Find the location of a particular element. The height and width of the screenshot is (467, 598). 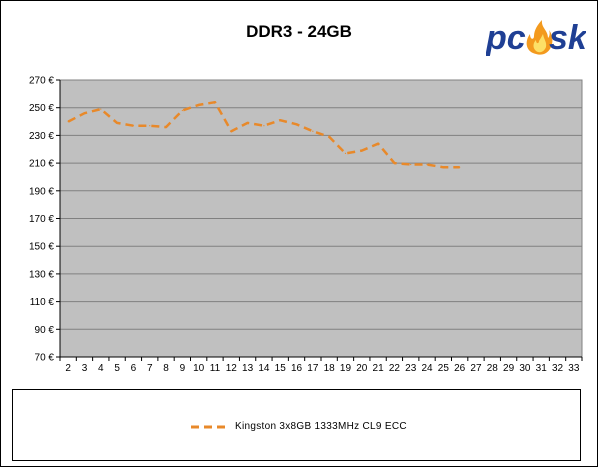

y-tick-label: 90 € is located at coordinates (45, 330).